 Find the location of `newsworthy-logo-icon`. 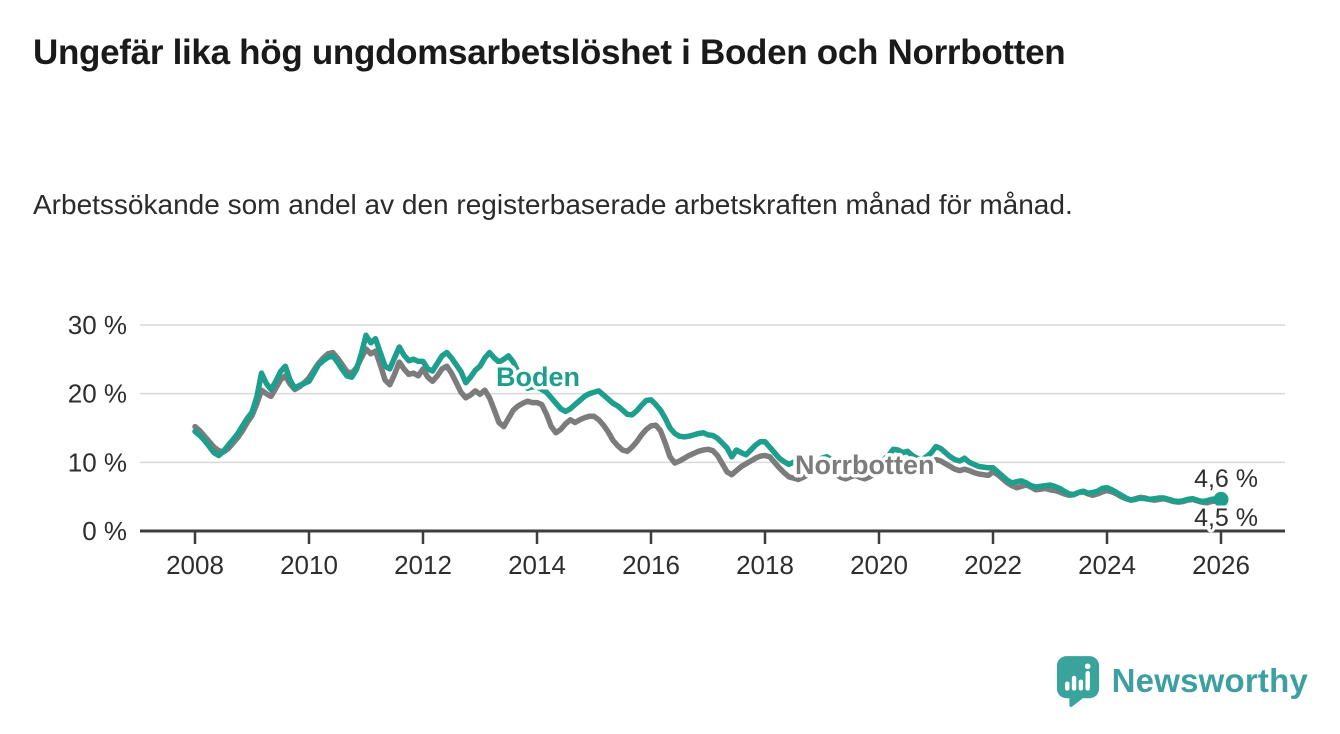

newsworthy-logo-icon is located at coordinates (1077, 682).